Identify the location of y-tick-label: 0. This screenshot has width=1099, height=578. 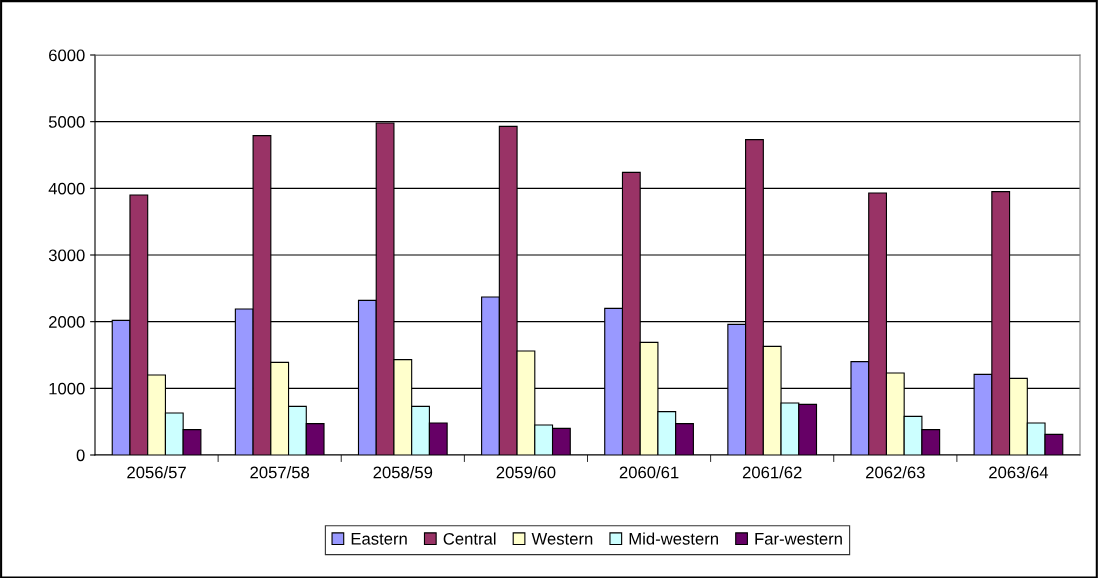
(80, 455).